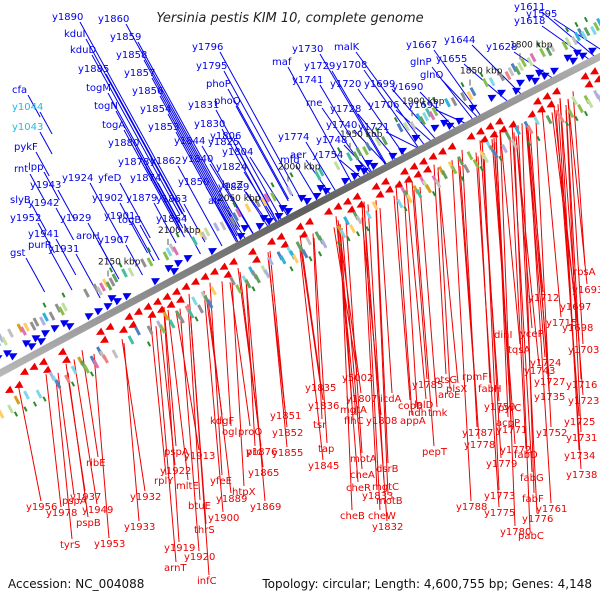  I want to click on reverse-gene-label: y1865, so click(263, 473).